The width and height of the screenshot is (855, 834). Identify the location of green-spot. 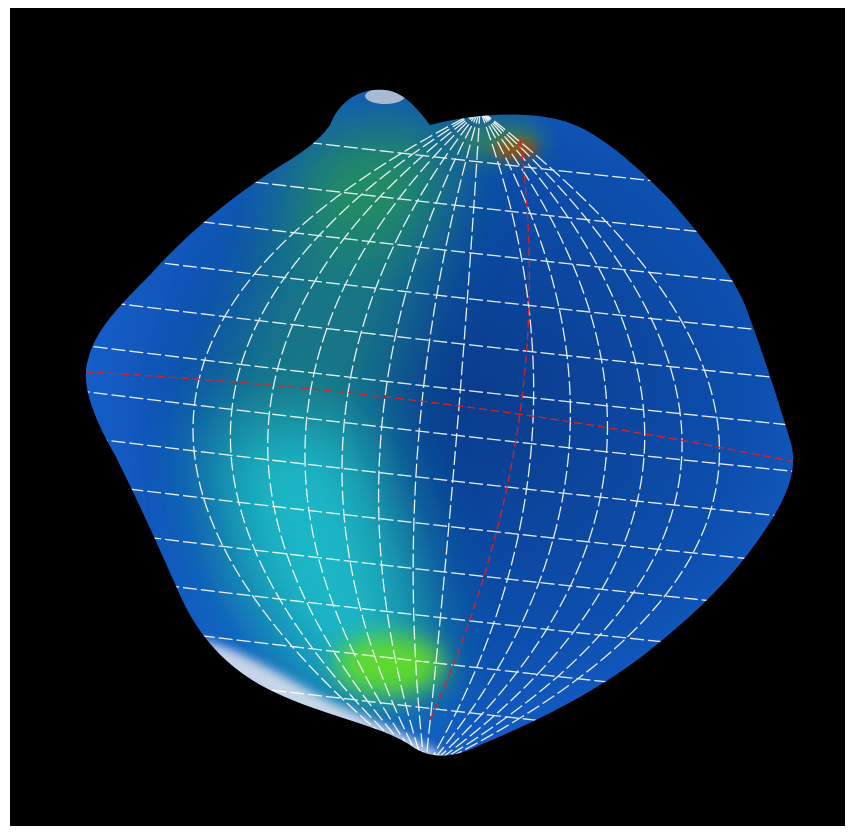
(390, 665).